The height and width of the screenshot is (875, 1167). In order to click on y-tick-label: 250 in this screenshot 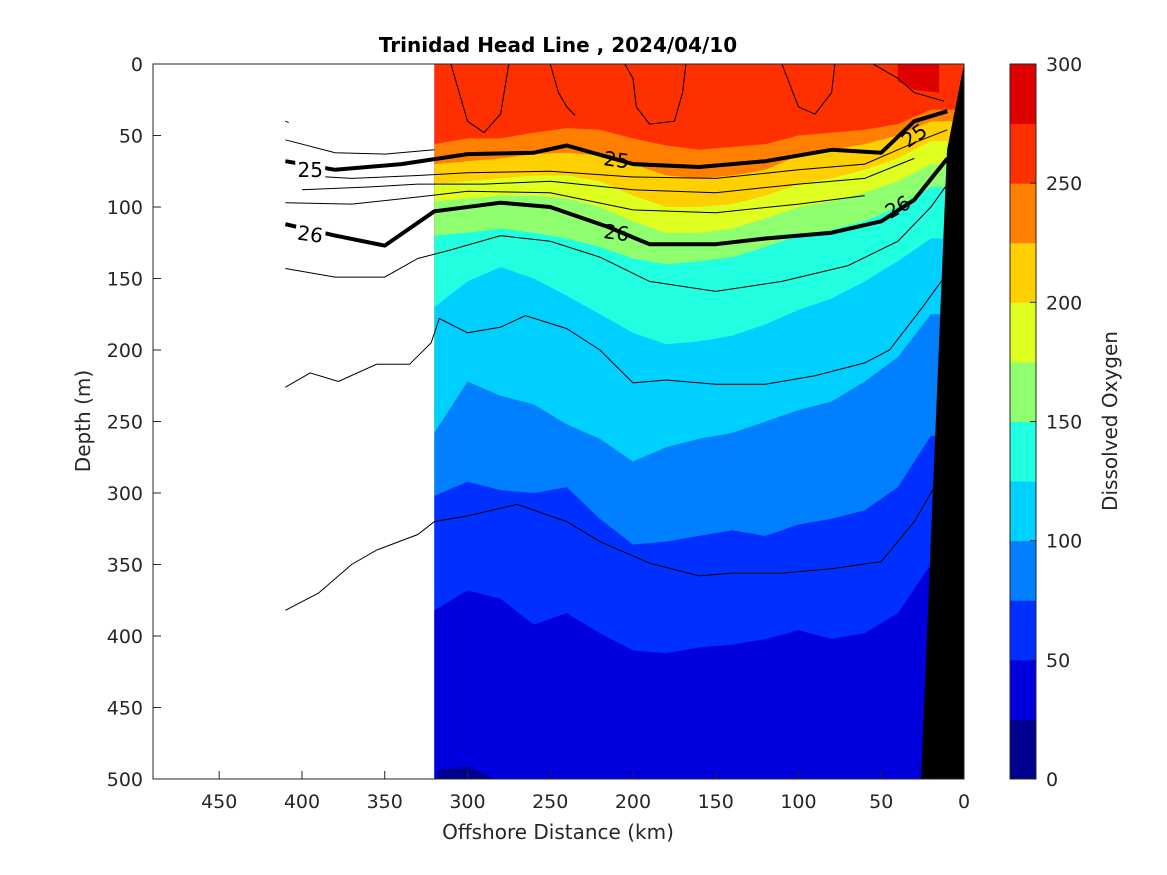, I will do `click(125, 423)`.